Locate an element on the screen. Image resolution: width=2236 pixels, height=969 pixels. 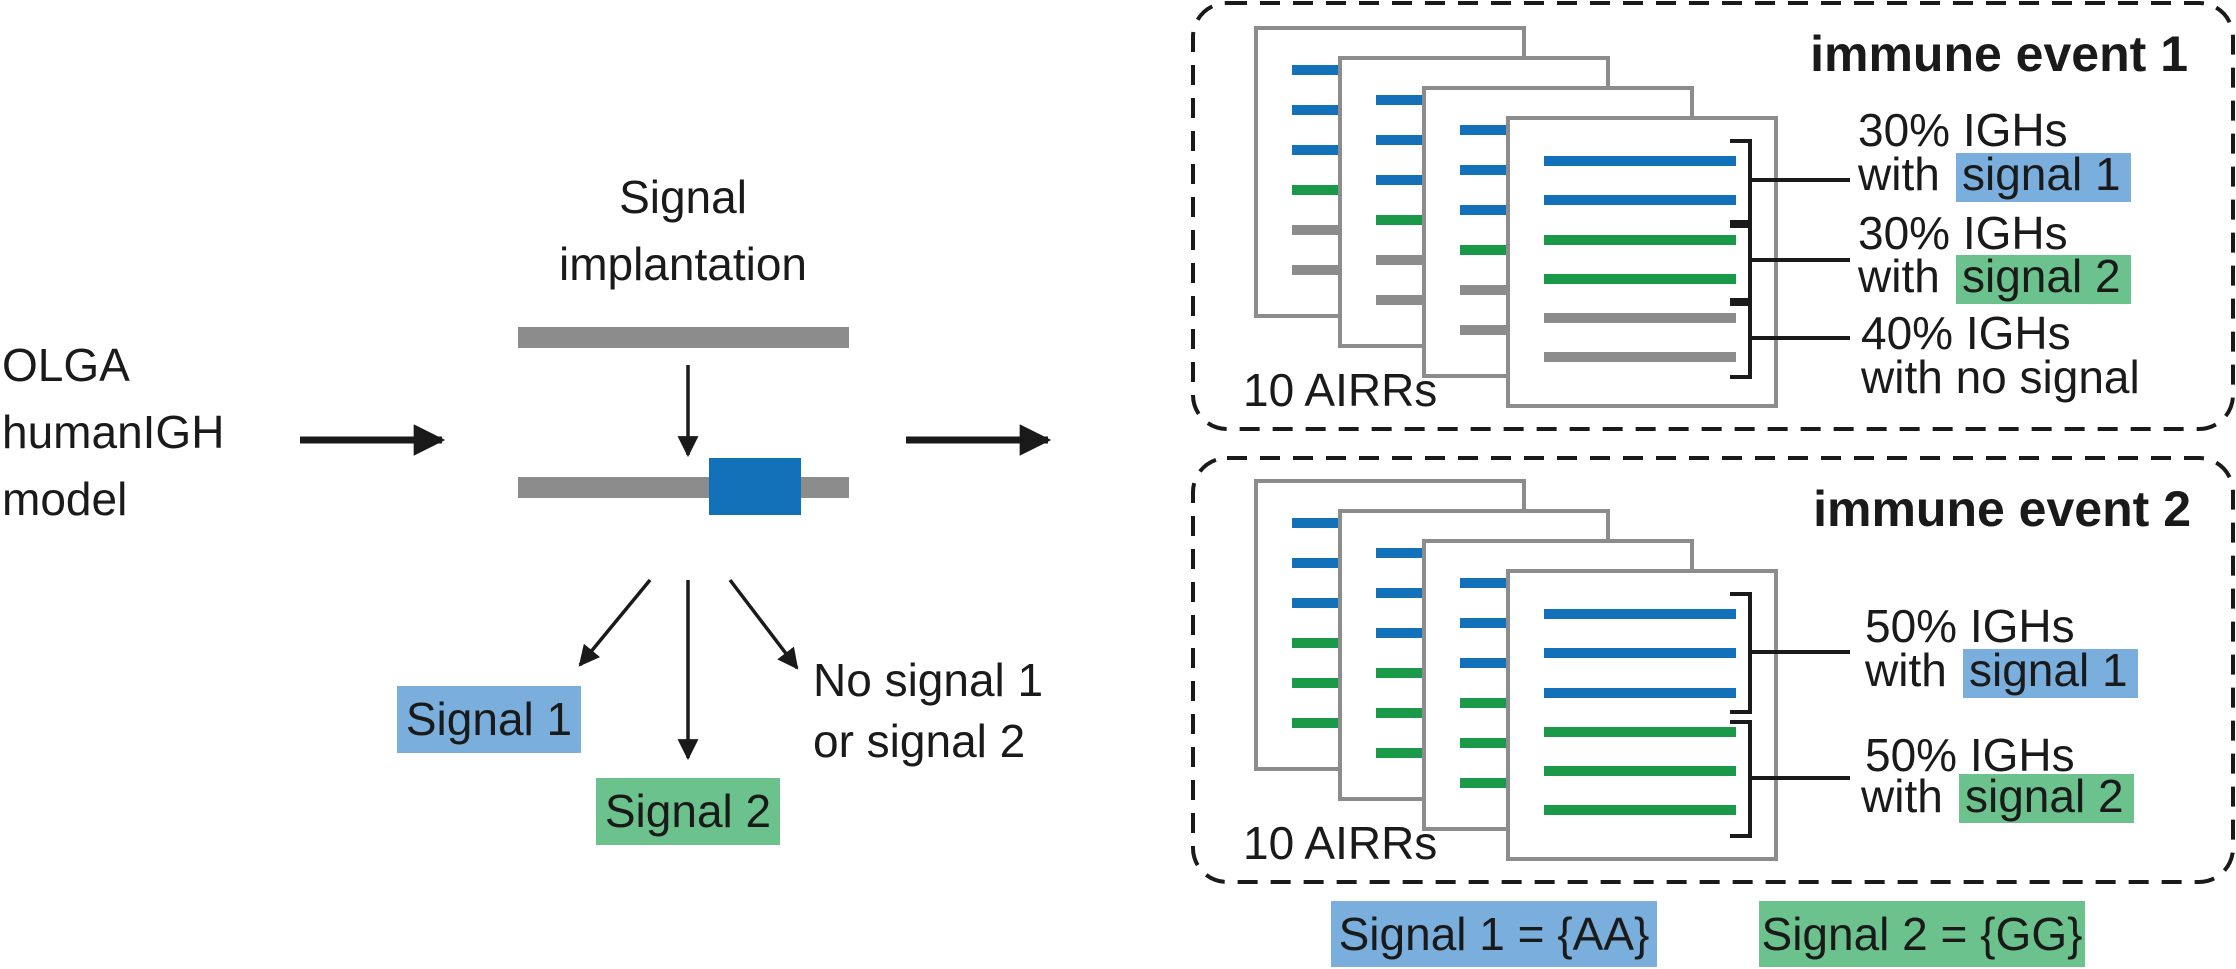
model-line: model is located at coordinates (64, 499).